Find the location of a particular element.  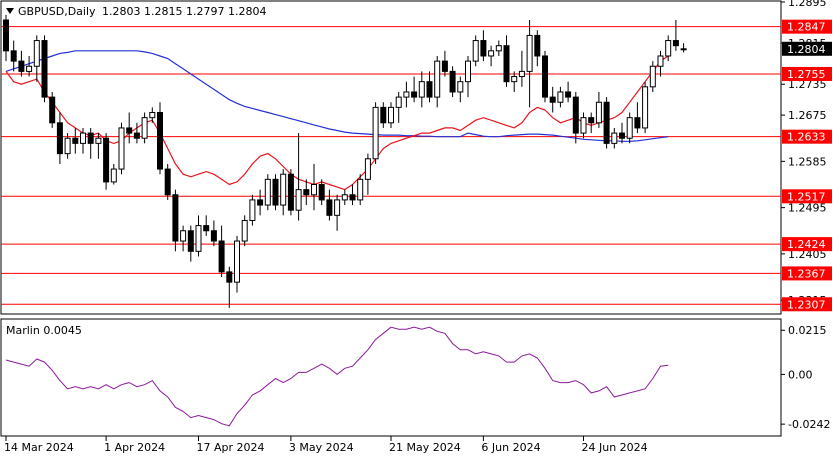

time-tick-label: 24 Jun 2024 is located at coordinates (615, 447).